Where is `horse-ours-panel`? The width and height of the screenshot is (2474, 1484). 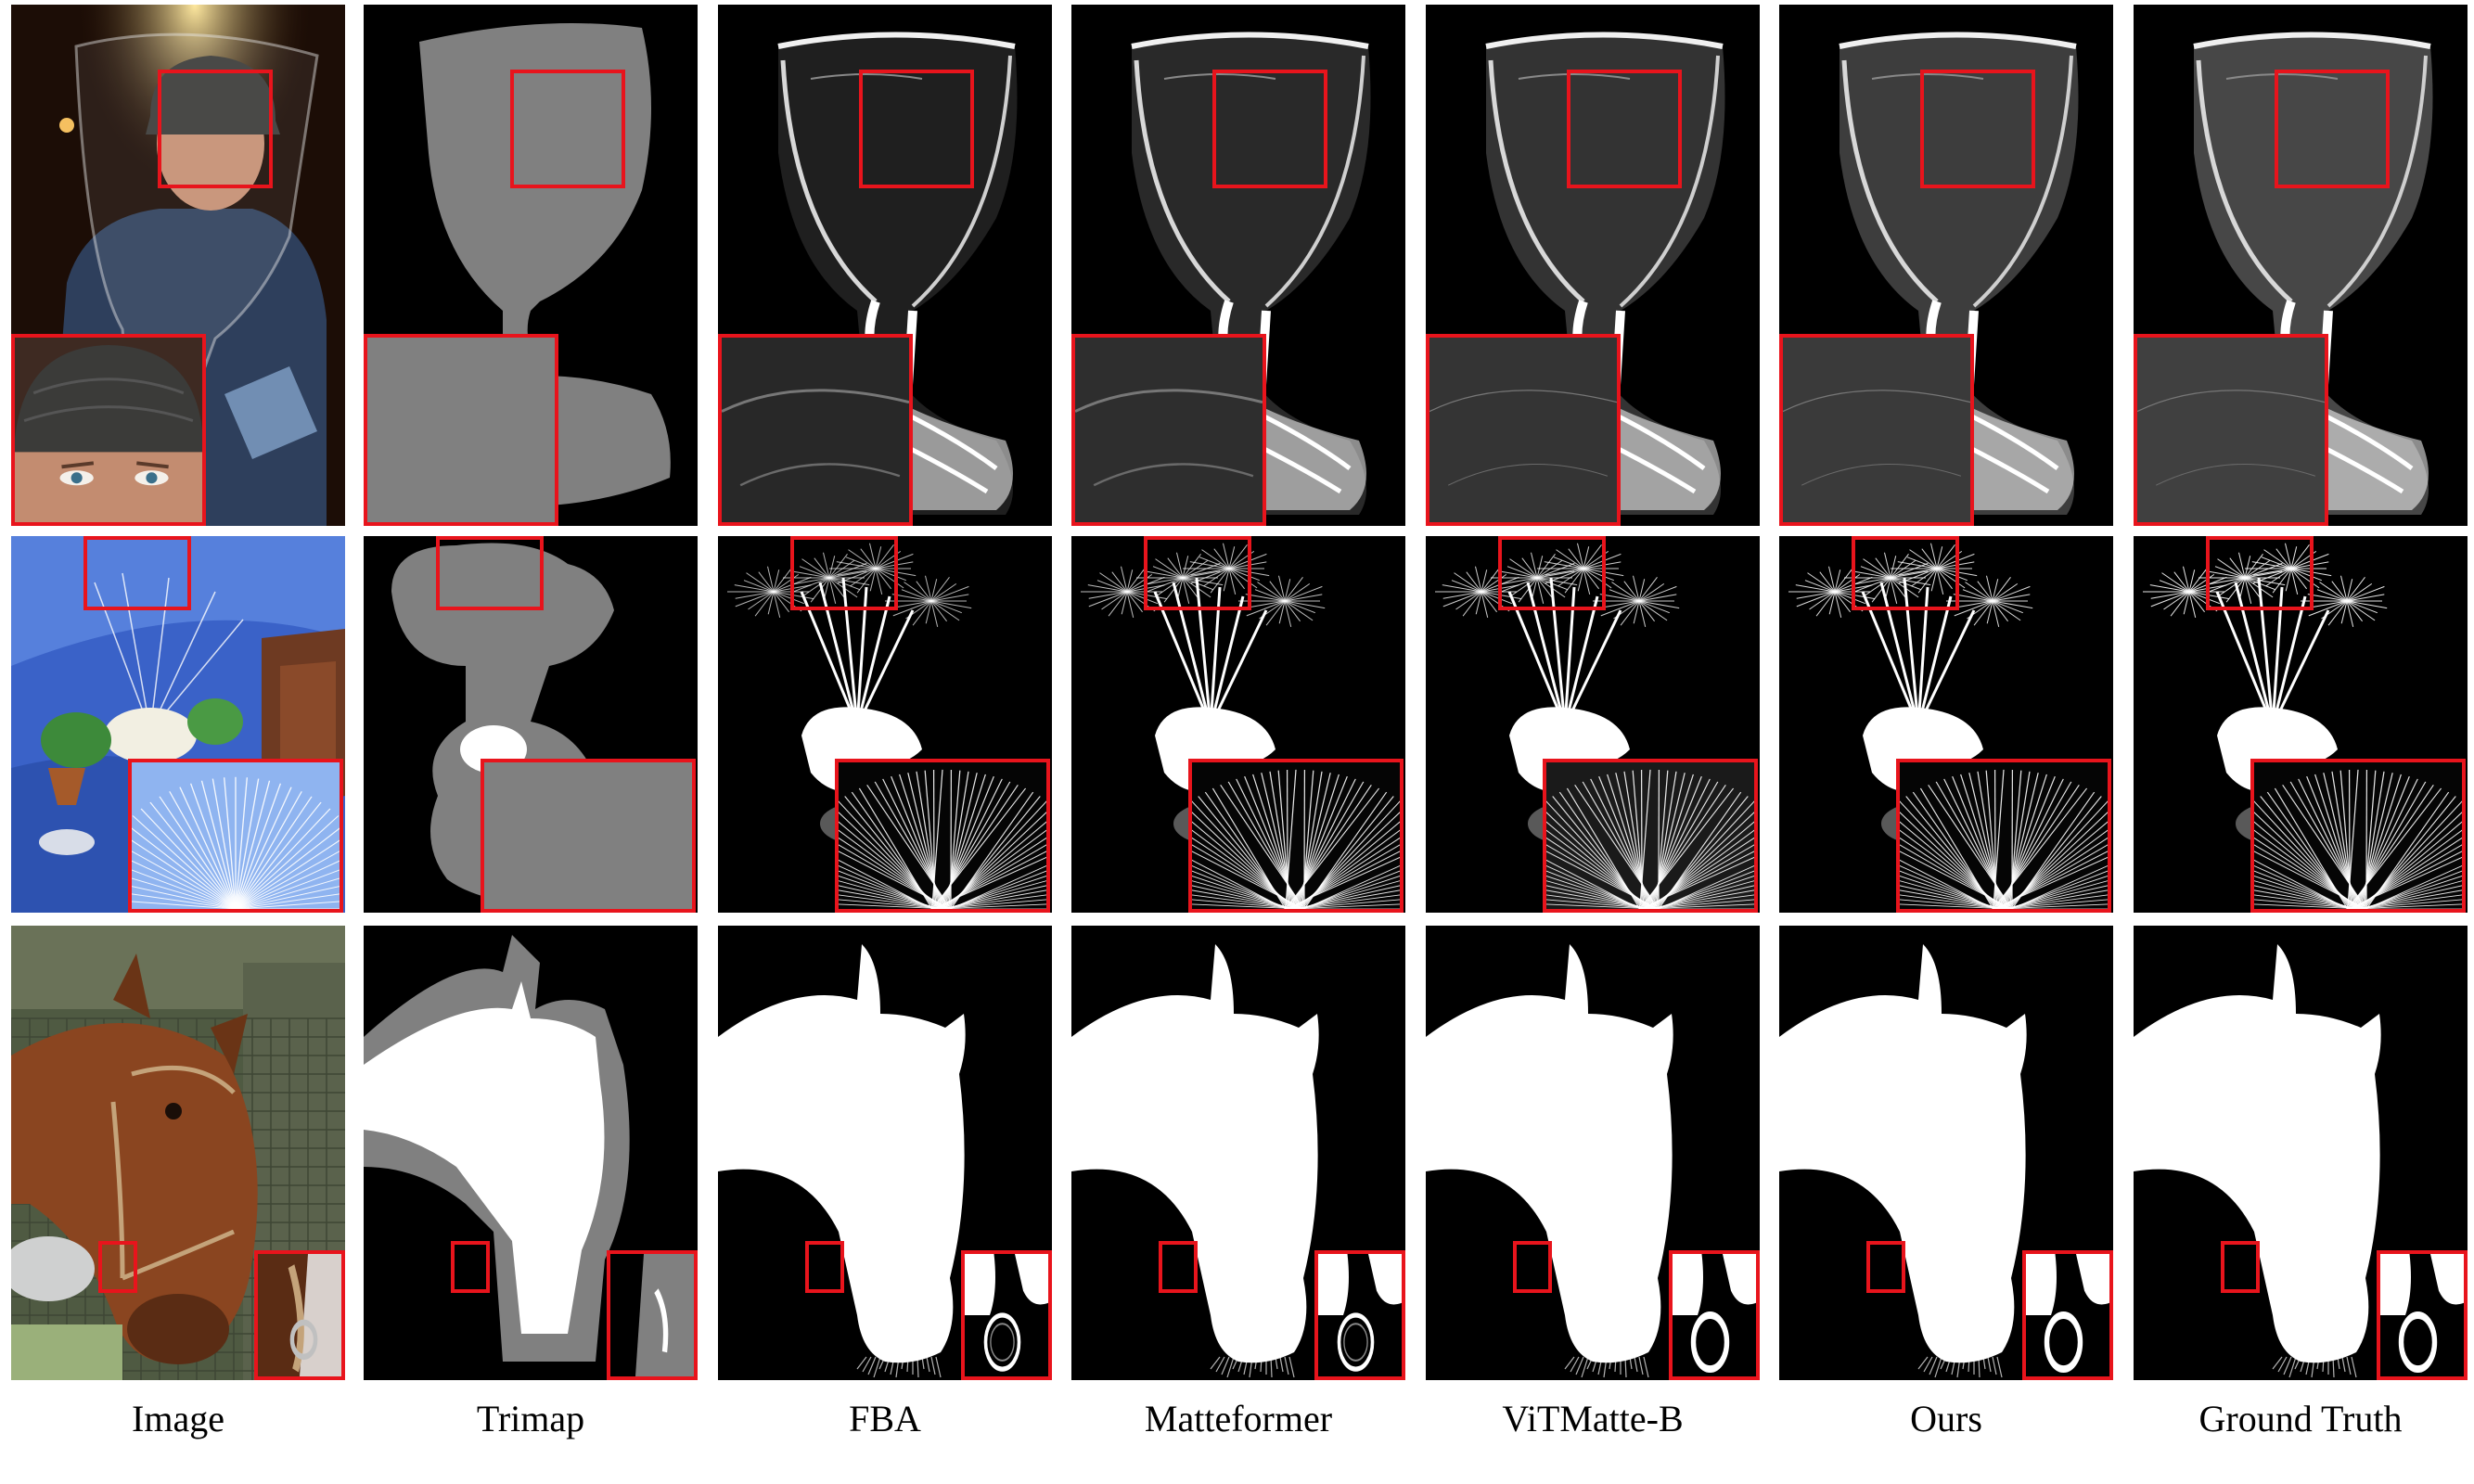
horse-ours-panel is located at coordinates (1946, 1153).